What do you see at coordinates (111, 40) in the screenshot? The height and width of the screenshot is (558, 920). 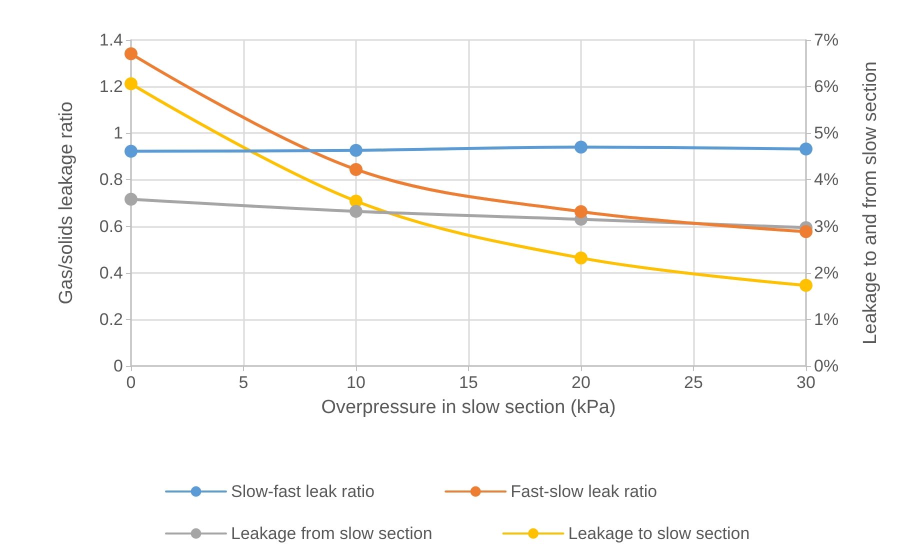 I see `y-tick-label: 1.4` at bounding box center [111, 40].